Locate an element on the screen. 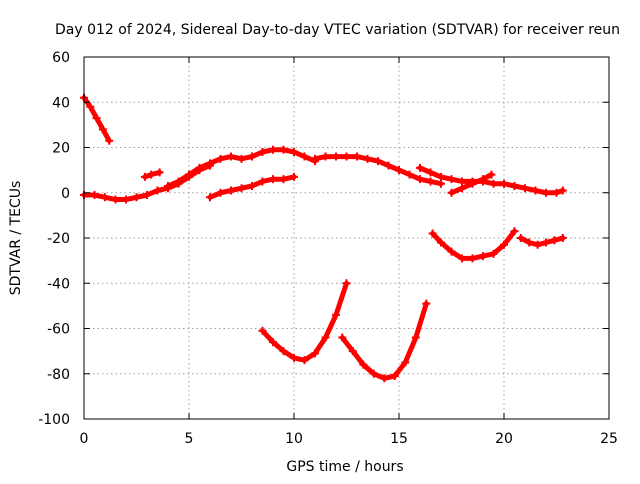  x-tick-label: 10 is located at coordinates (294, 439).